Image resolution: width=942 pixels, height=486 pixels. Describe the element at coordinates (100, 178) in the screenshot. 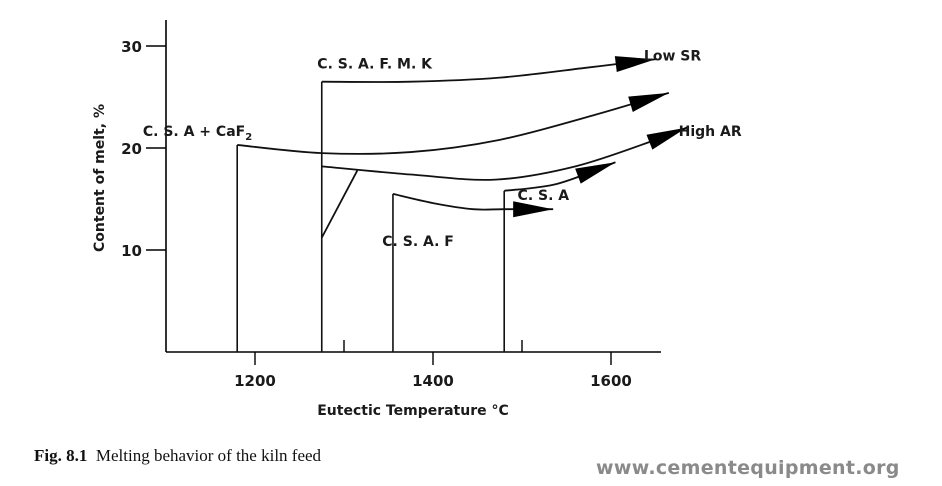

I see `y-axis-title: Content of melt, %` at that location.